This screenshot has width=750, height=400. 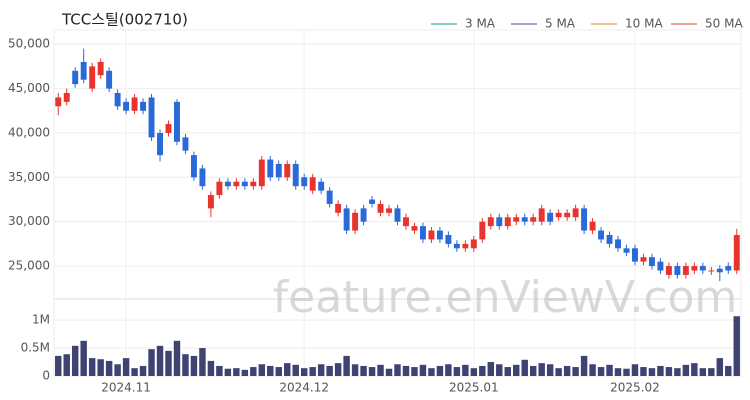 What do you see at coordinates (635, 388) in the screenshot?
I see `x-tick-label: 2025.02` at bounding box center [635, 388].